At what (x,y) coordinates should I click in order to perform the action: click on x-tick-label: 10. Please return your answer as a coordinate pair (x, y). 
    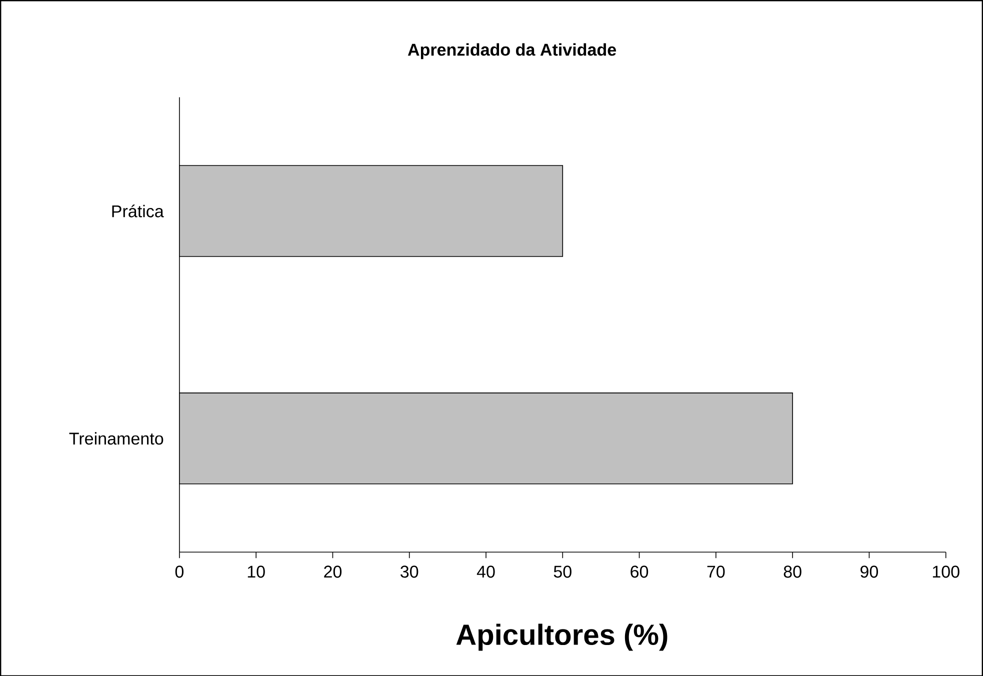
    Looking at the image, I should click on (256, 571).